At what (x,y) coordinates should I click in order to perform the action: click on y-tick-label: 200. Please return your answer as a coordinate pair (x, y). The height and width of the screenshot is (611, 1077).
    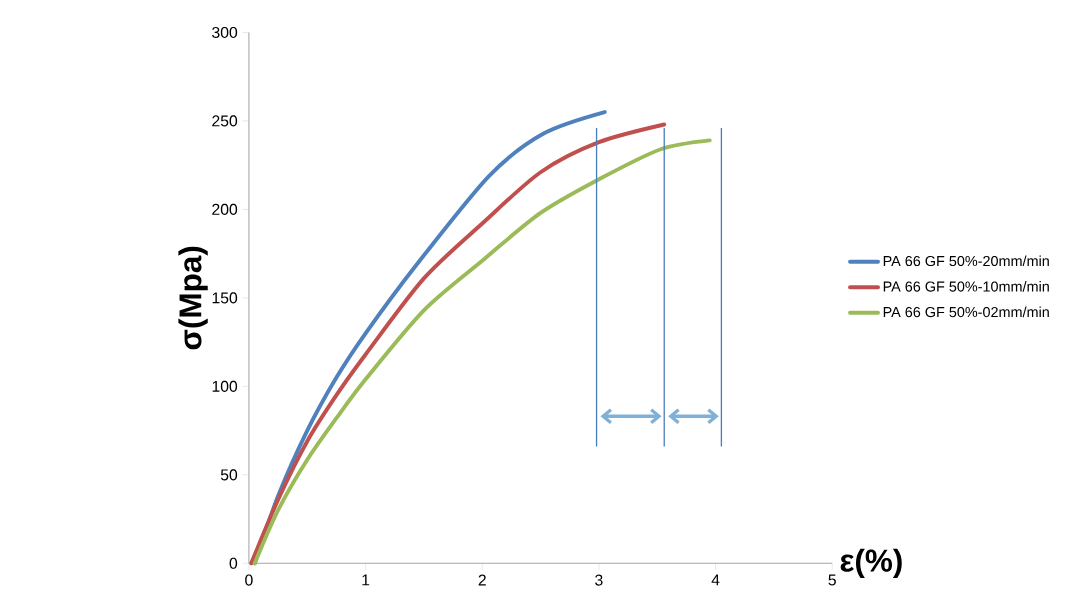
    Looking at the image, I should click on (225, 209).